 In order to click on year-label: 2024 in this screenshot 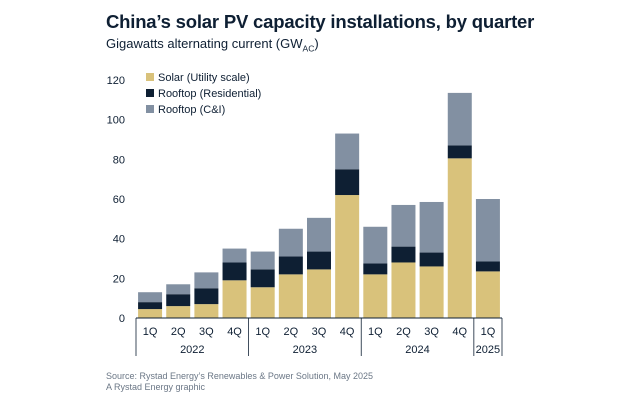, I will do `click(417, 350)`.